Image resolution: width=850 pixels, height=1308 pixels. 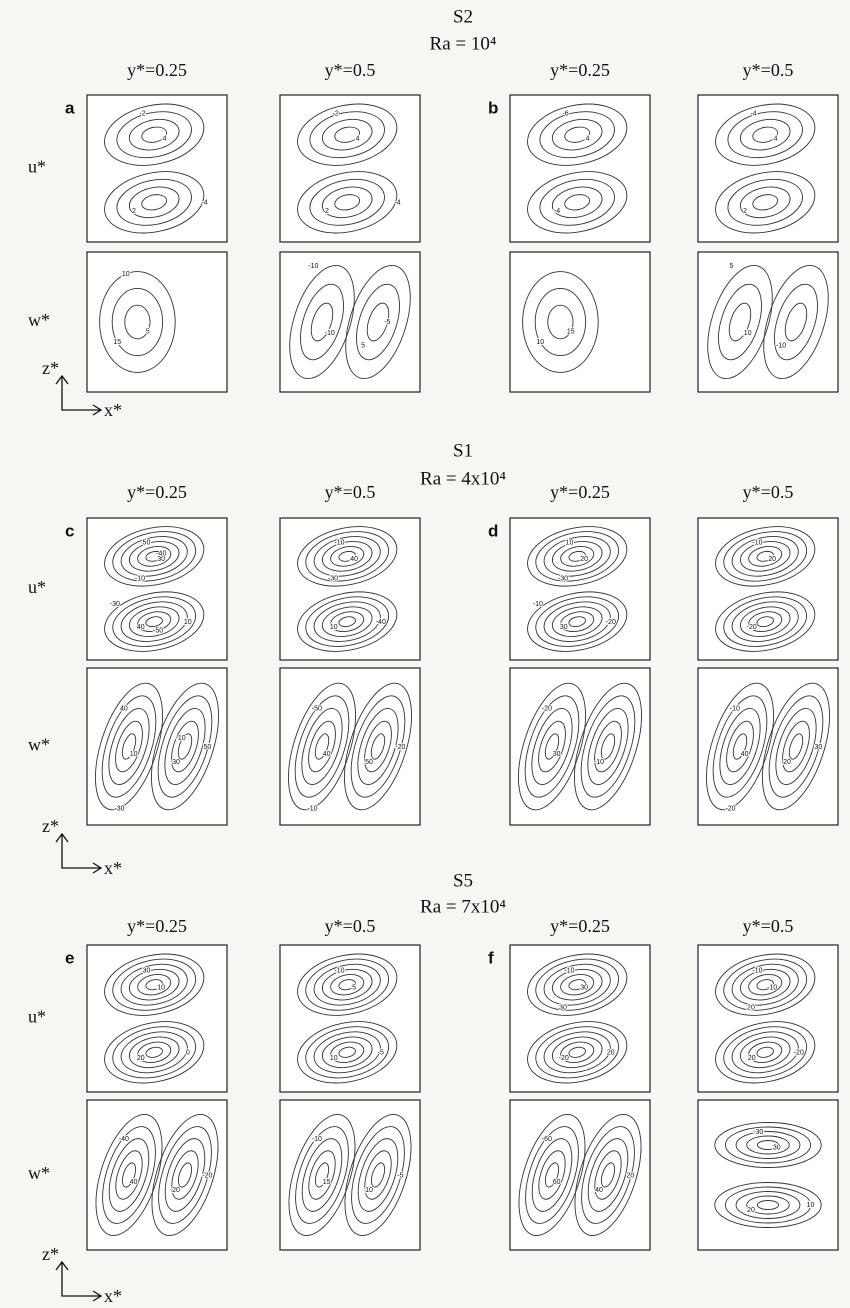 What do you see at coordinates (731, 266) in the screenshot?
I see `contour-label: 5` at bounding box center [731, 266].